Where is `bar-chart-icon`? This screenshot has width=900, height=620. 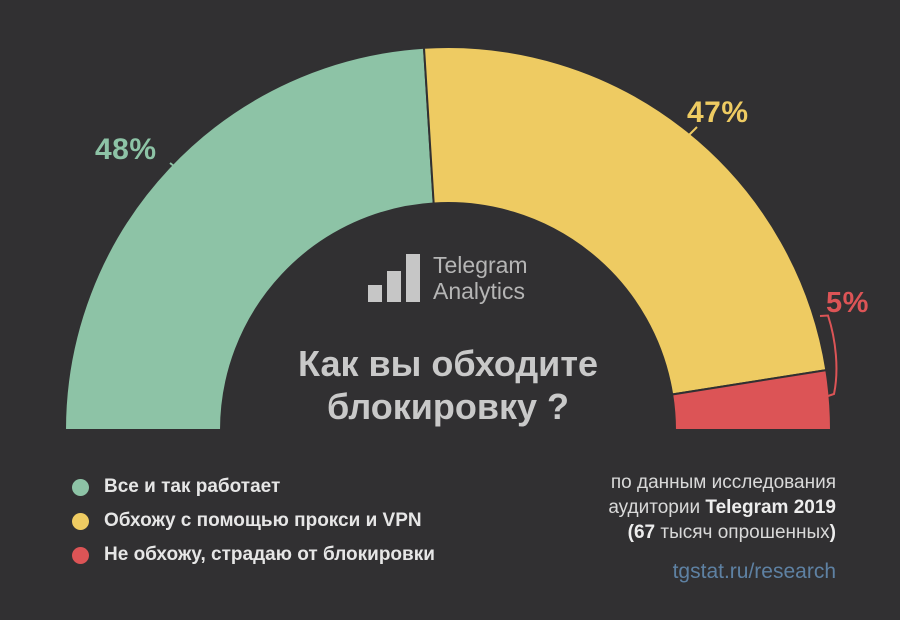 bar-chart-icon is located at coordinates (394, 278).